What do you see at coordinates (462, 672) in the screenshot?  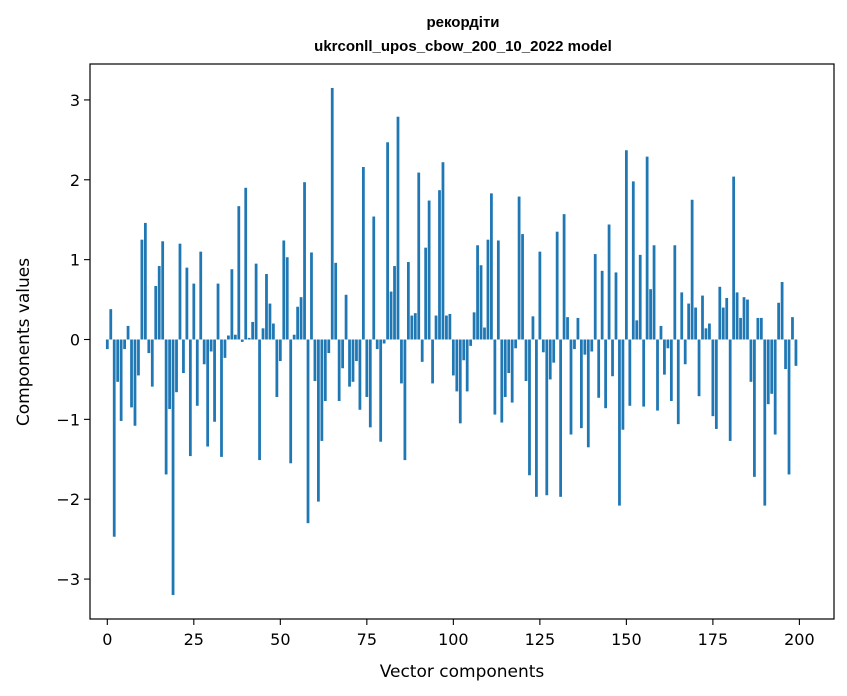 I see `x-axis-label: Vector components` at bounding box center [462, 672].